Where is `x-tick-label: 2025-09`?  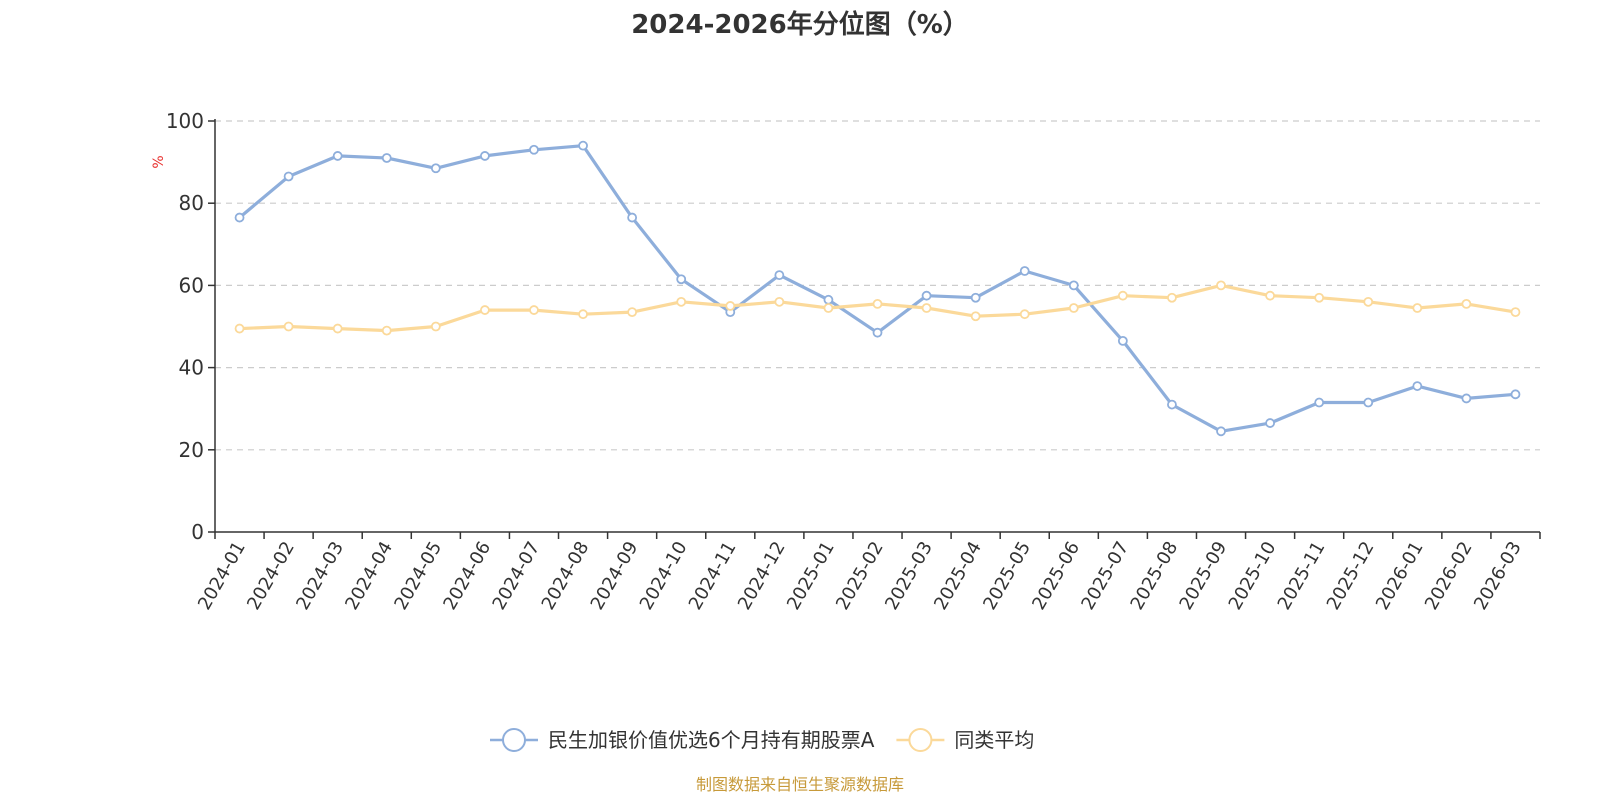
x-tick-label: 2025-09 is located at coordinates (1204, 576).